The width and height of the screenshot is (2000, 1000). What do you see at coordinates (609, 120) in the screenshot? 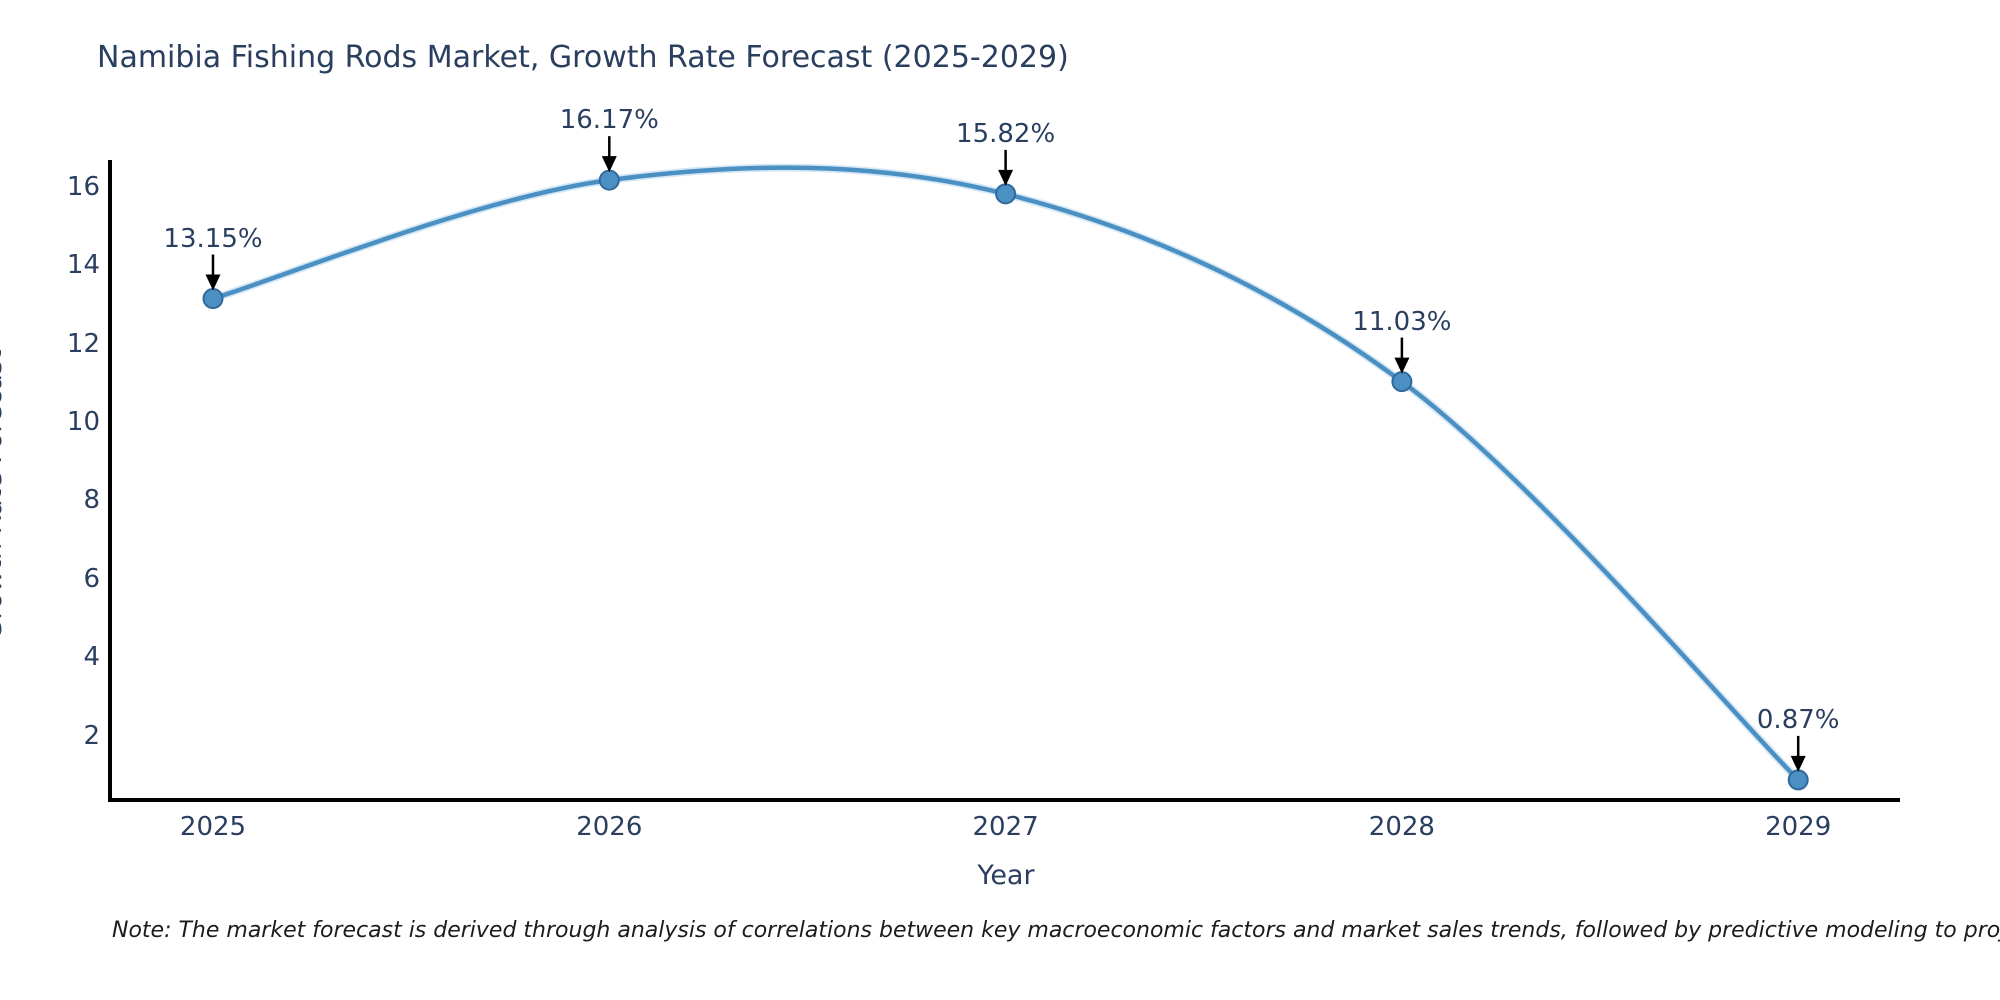
I see `point-annotation-label: 16.17%` at bounding box center [609, 120].